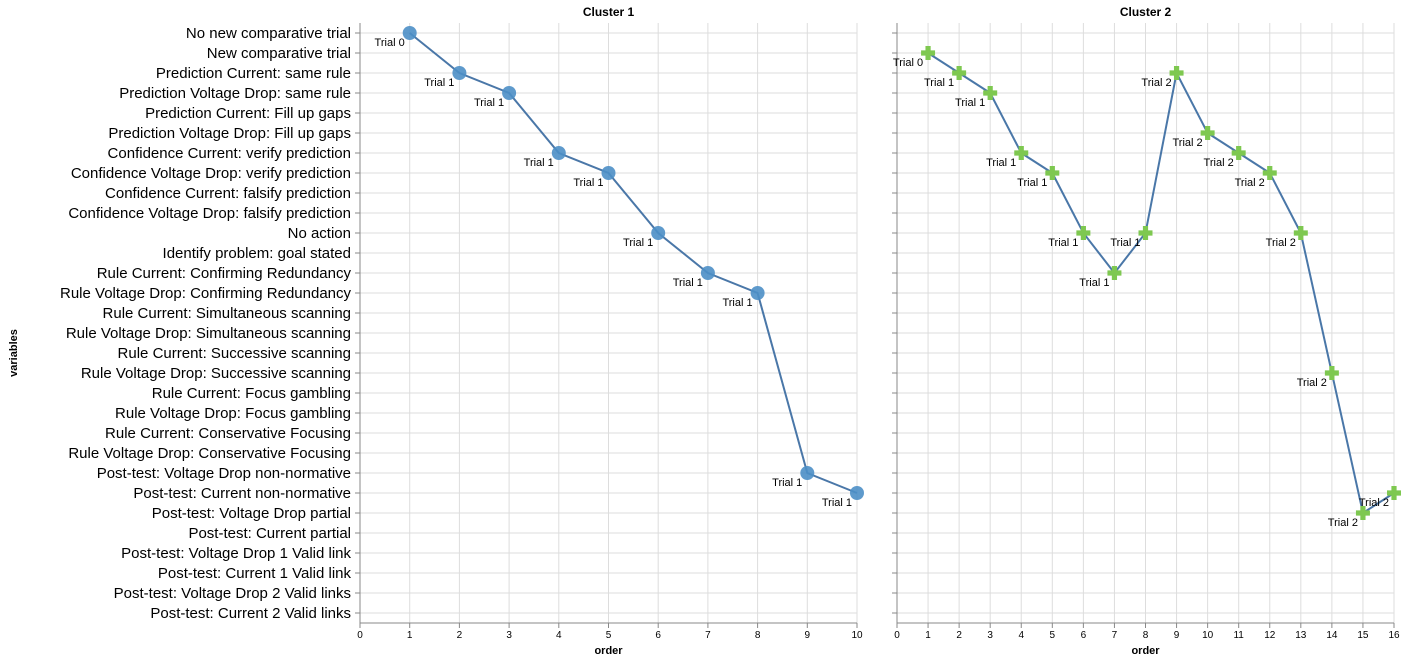 The height and width of the screenshot is (661, 1408). I want to click on y-tick-label: Identify problem: goal stated, so click(257, 253).